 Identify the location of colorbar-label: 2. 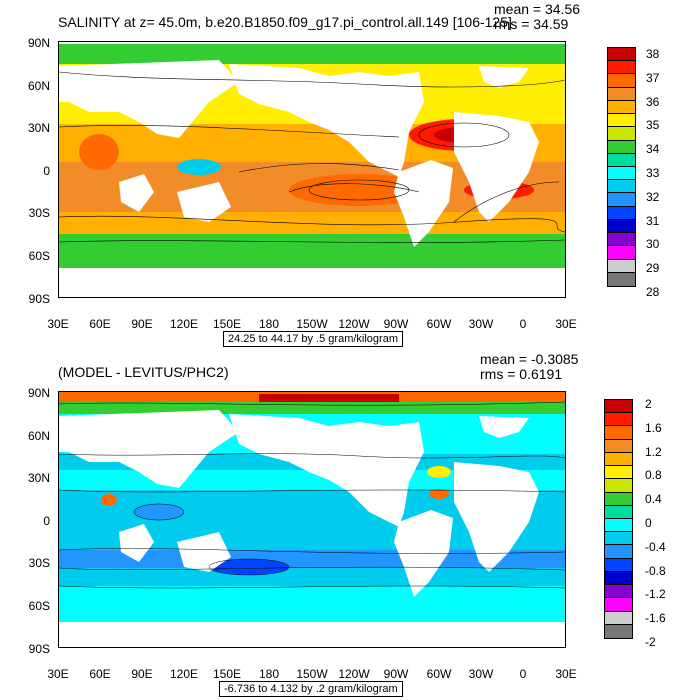
(648, 404).